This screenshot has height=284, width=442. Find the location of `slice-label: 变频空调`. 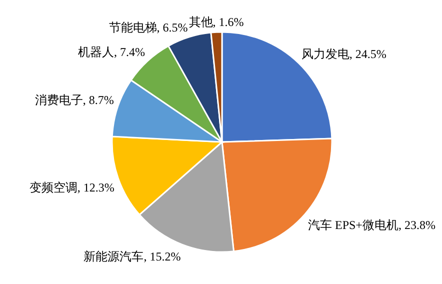

slice-label: 变频空调 is located at coordinates (53, 187).